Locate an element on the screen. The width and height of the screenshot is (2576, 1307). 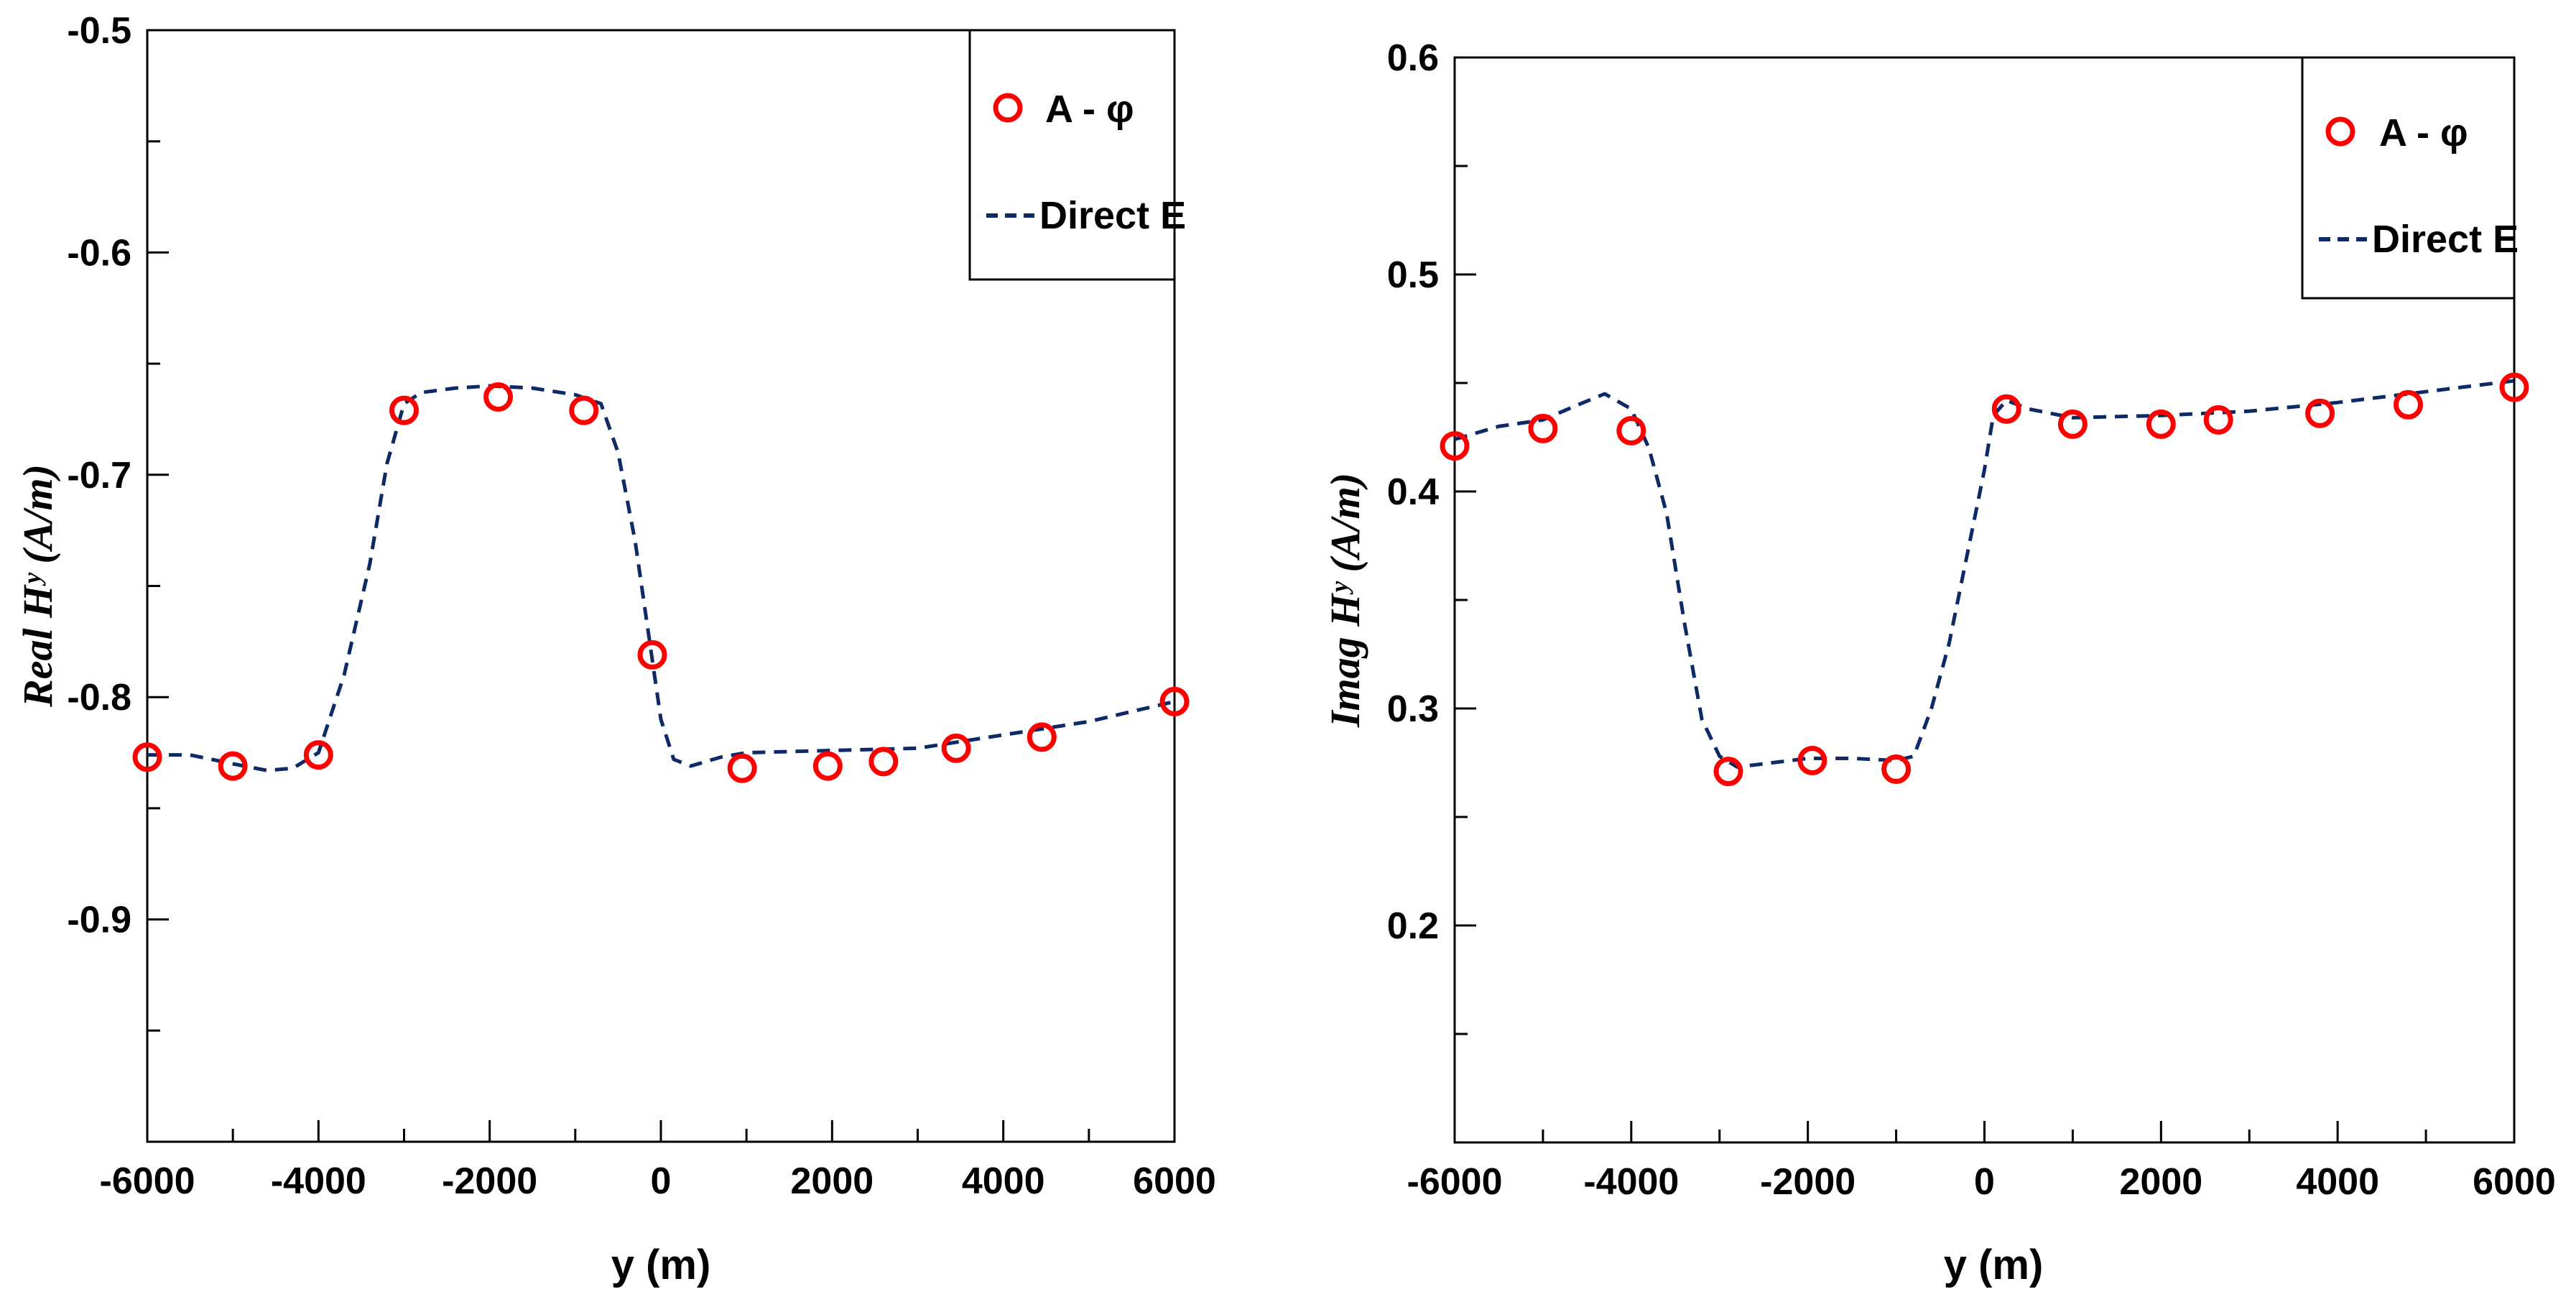
y-axis-label: Imag Hʸ (A/m) is located at coordinates (1345, 600).